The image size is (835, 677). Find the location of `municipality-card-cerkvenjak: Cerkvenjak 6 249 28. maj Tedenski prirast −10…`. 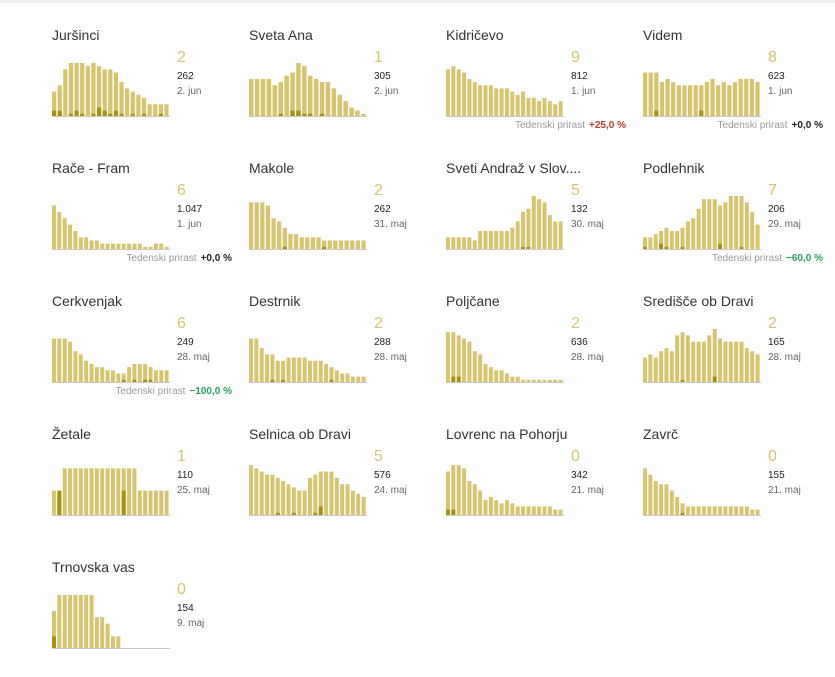

municipality-card-cerkvenjak: Cerkvenjak 6 249 28. maj Tedenski prirast −10… is located at coordinates (142, 348).